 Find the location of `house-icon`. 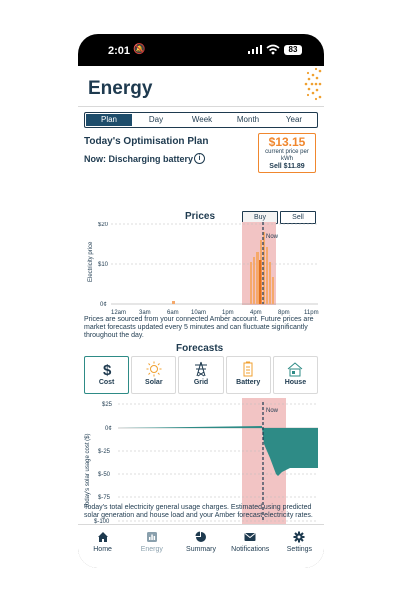

house-icon is located at coordinates (295, 369).